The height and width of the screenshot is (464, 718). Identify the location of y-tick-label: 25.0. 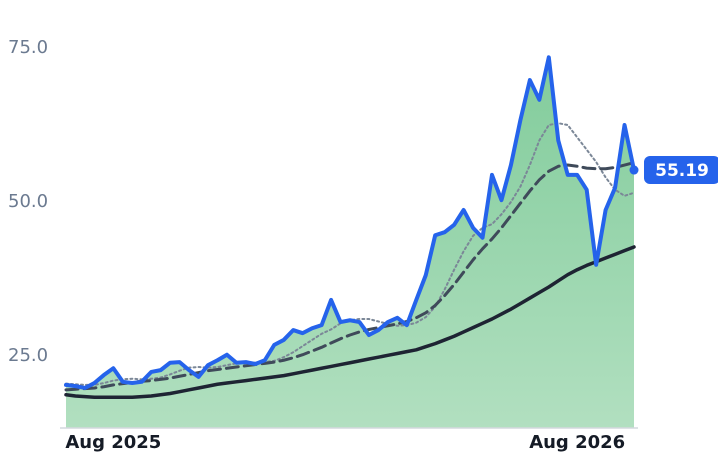
(28, 355).